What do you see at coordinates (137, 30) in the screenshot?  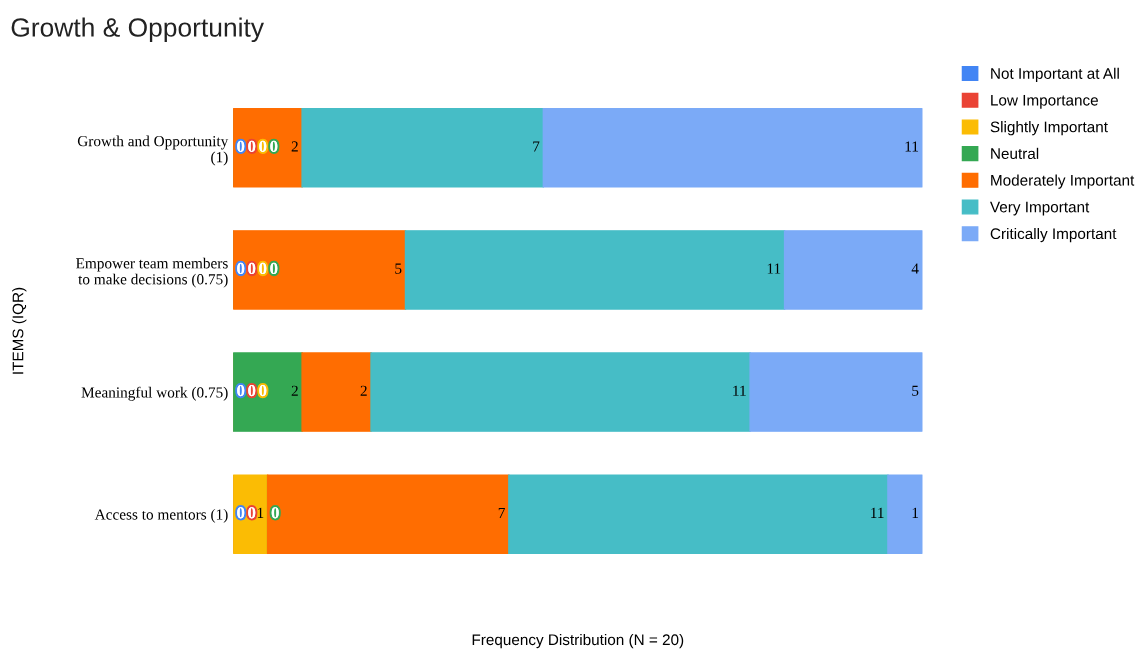 I see `chart-title: Growth & Opportunity` at bounding box center [137, 30].